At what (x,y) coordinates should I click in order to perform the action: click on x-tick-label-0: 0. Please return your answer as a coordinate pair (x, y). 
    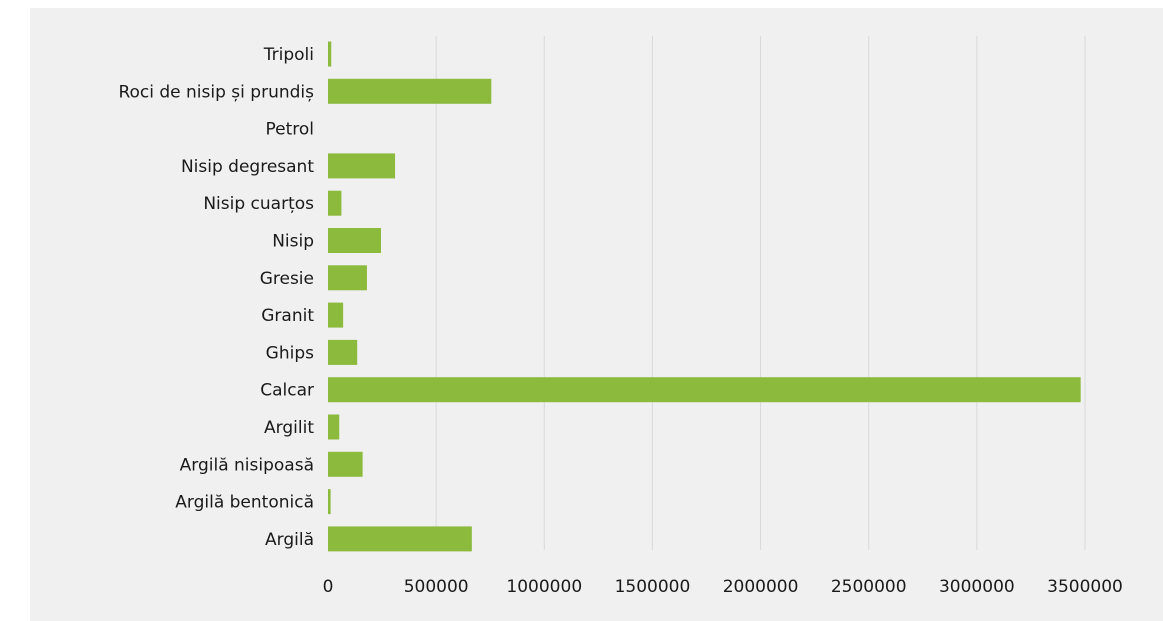
    Looking at the image, I should click on (328, 587).